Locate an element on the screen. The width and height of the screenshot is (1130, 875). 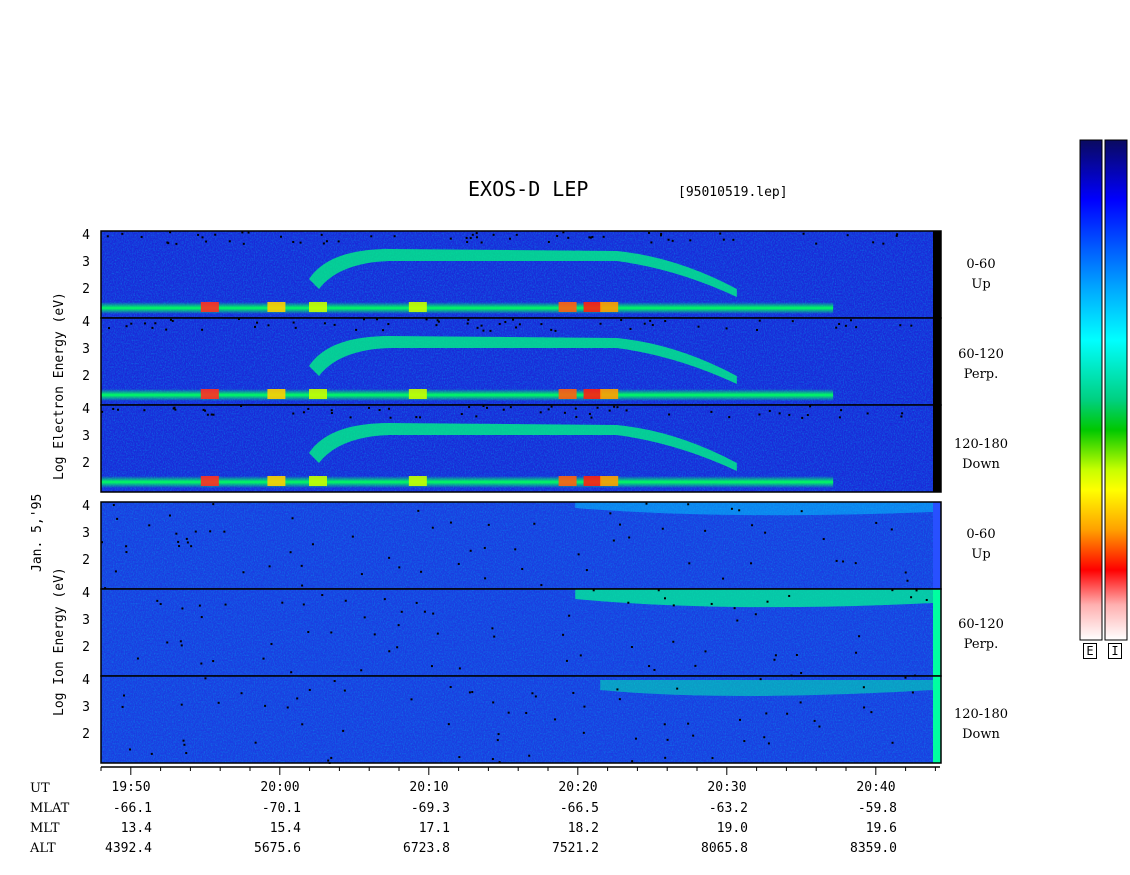
colorbars is located at coordinates (1103, 390).